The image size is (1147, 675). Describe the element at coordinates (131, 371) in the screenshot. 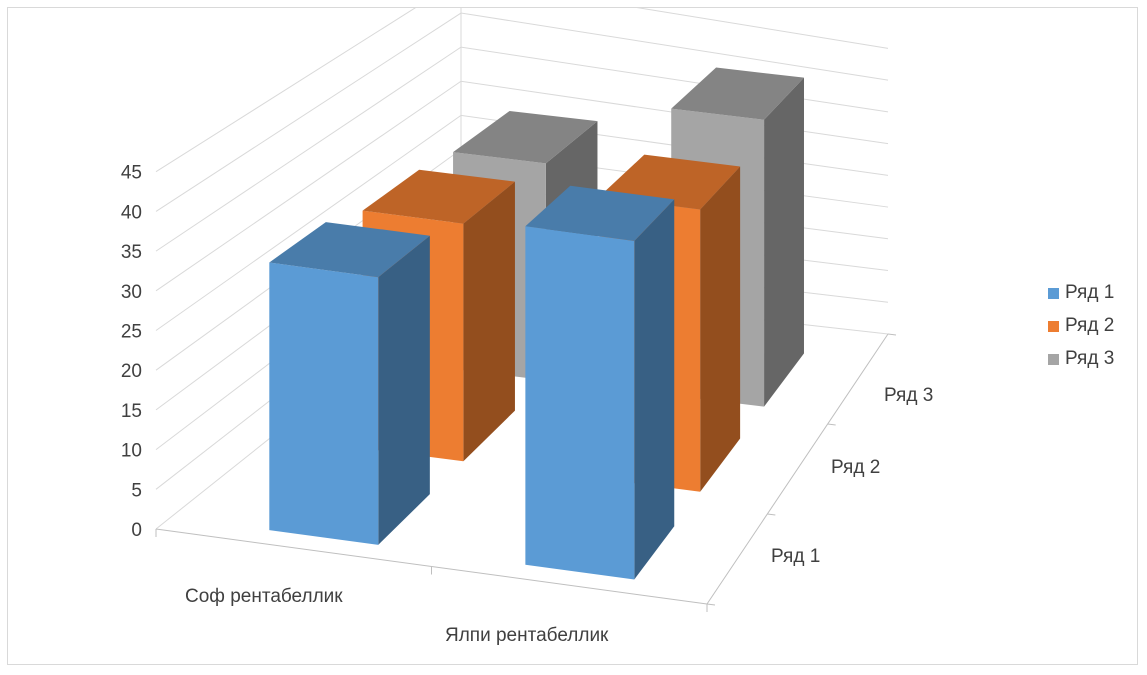

I see `y-tick-label: 20` at that location.